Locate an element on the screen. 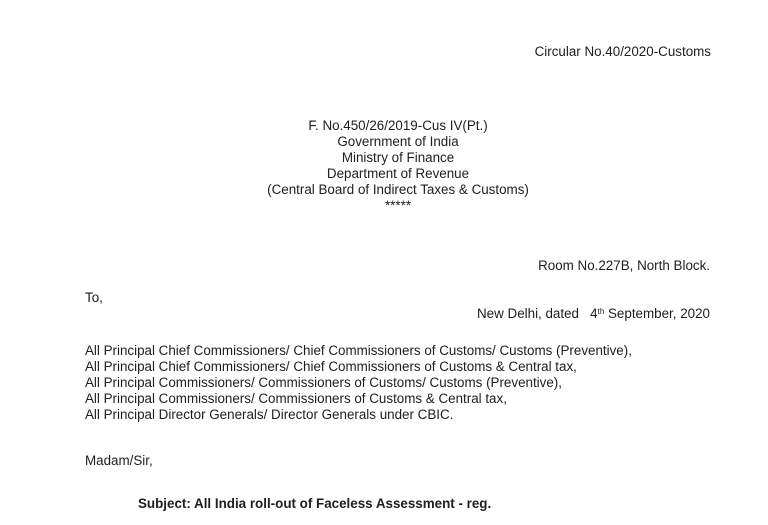 This screenshot has width=768, height=525. letterhead-department-of-revenue: Department of Revenue is located at coordinates (398, 173).